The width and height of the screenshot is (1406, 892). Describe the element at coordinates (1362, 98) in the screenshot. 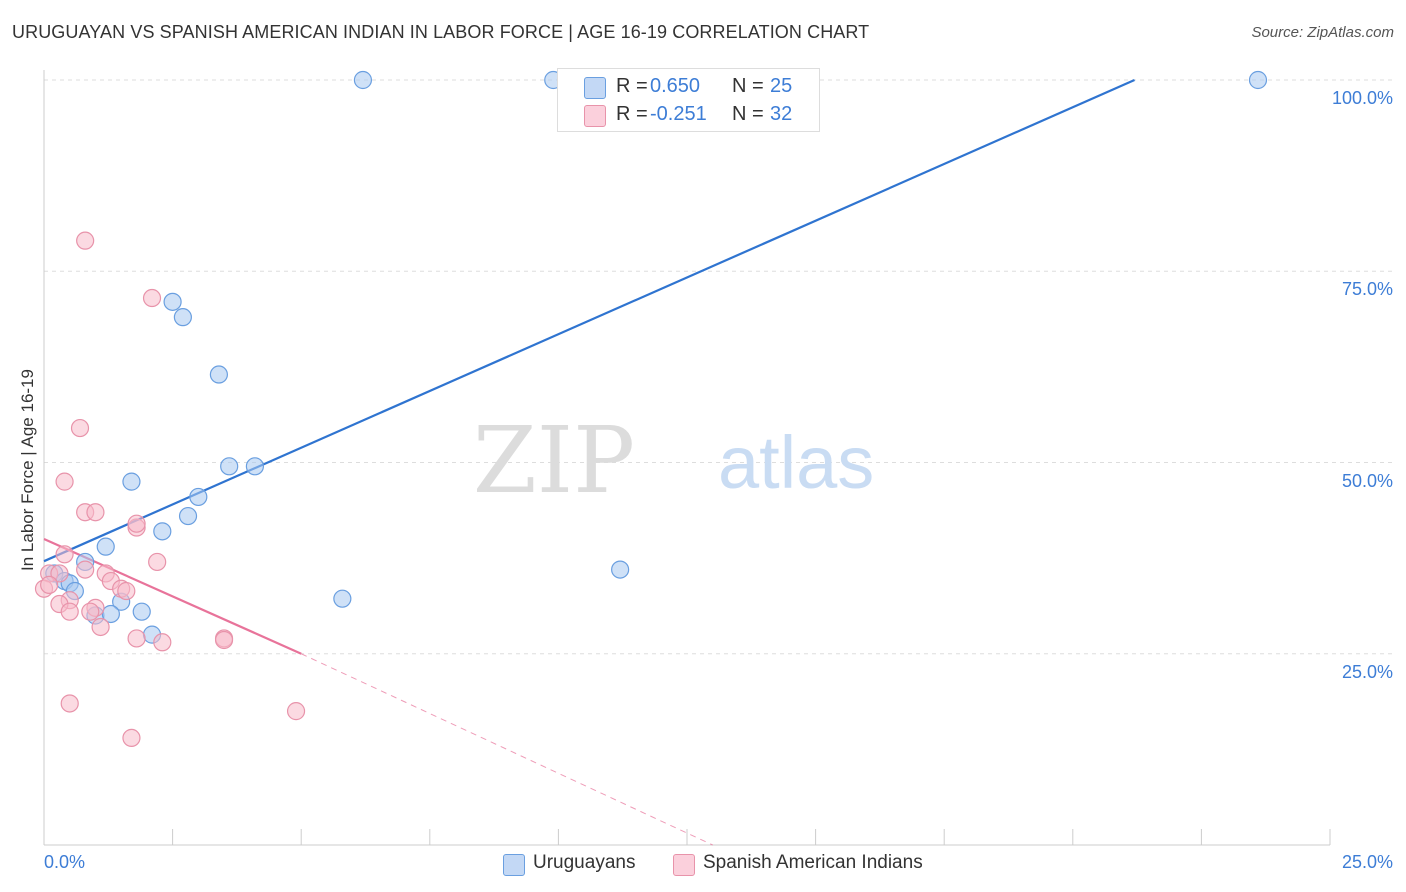

I see `y-tick-label: 100.0%` at that location.